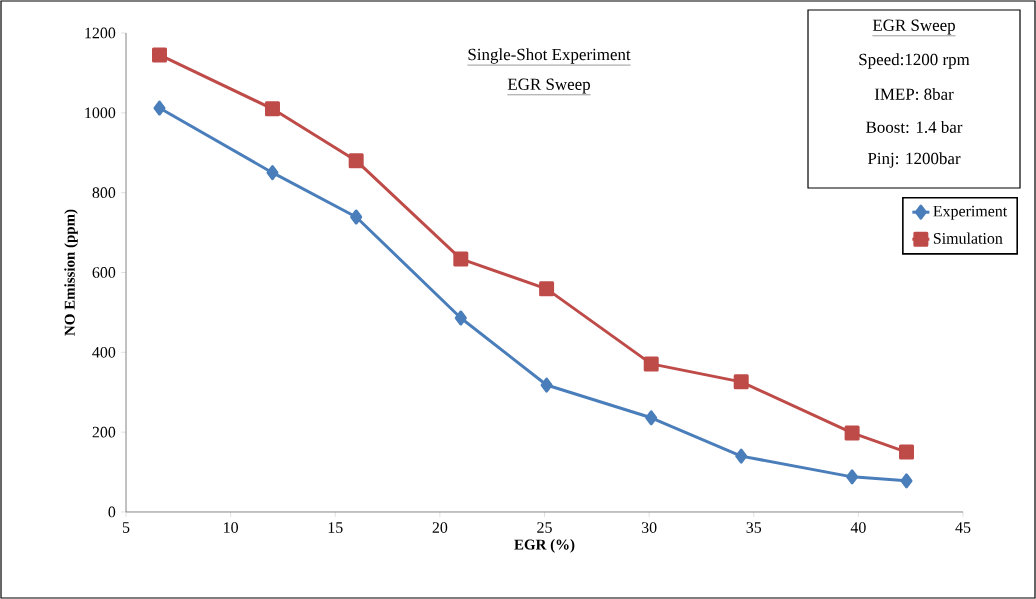 Image resolution: width=1036 pixels, height=599 pixels. Describe the element at coordinates (914, 160) in the screenshot. I see `annotation: Pinj: 1200bar` at that location.